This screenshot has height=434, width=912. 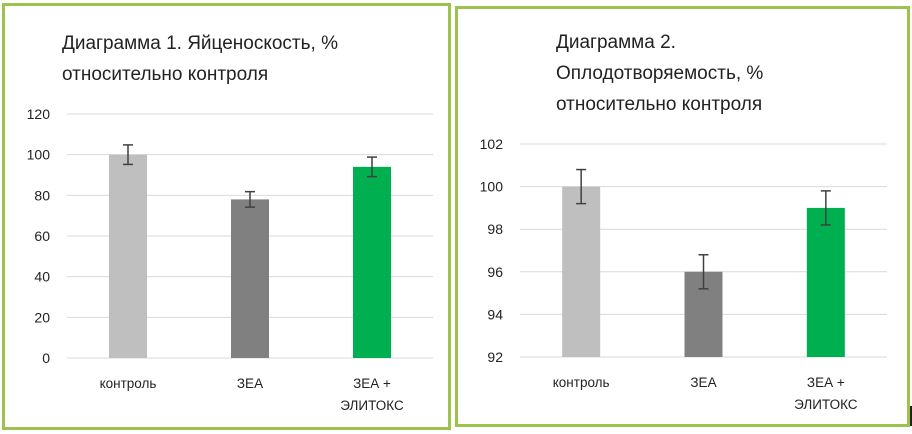 I want to click on y-tick-label: 40, so click(x=42, y=277).